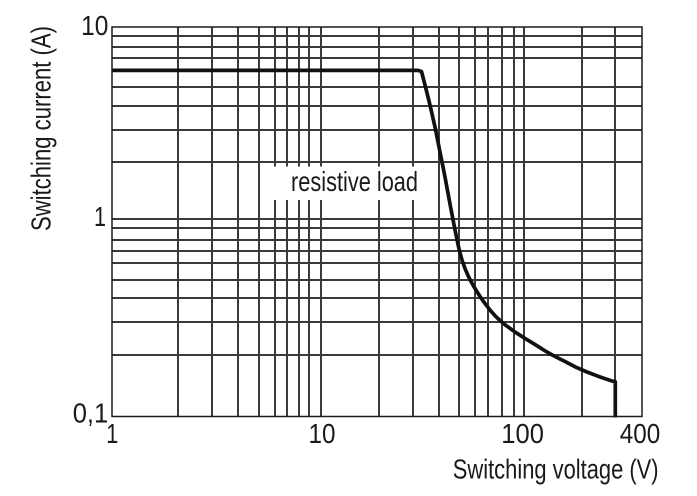 The width and height of the screenshot is (697, 496). I want to click on svg-text: 100, so click(522, 433).